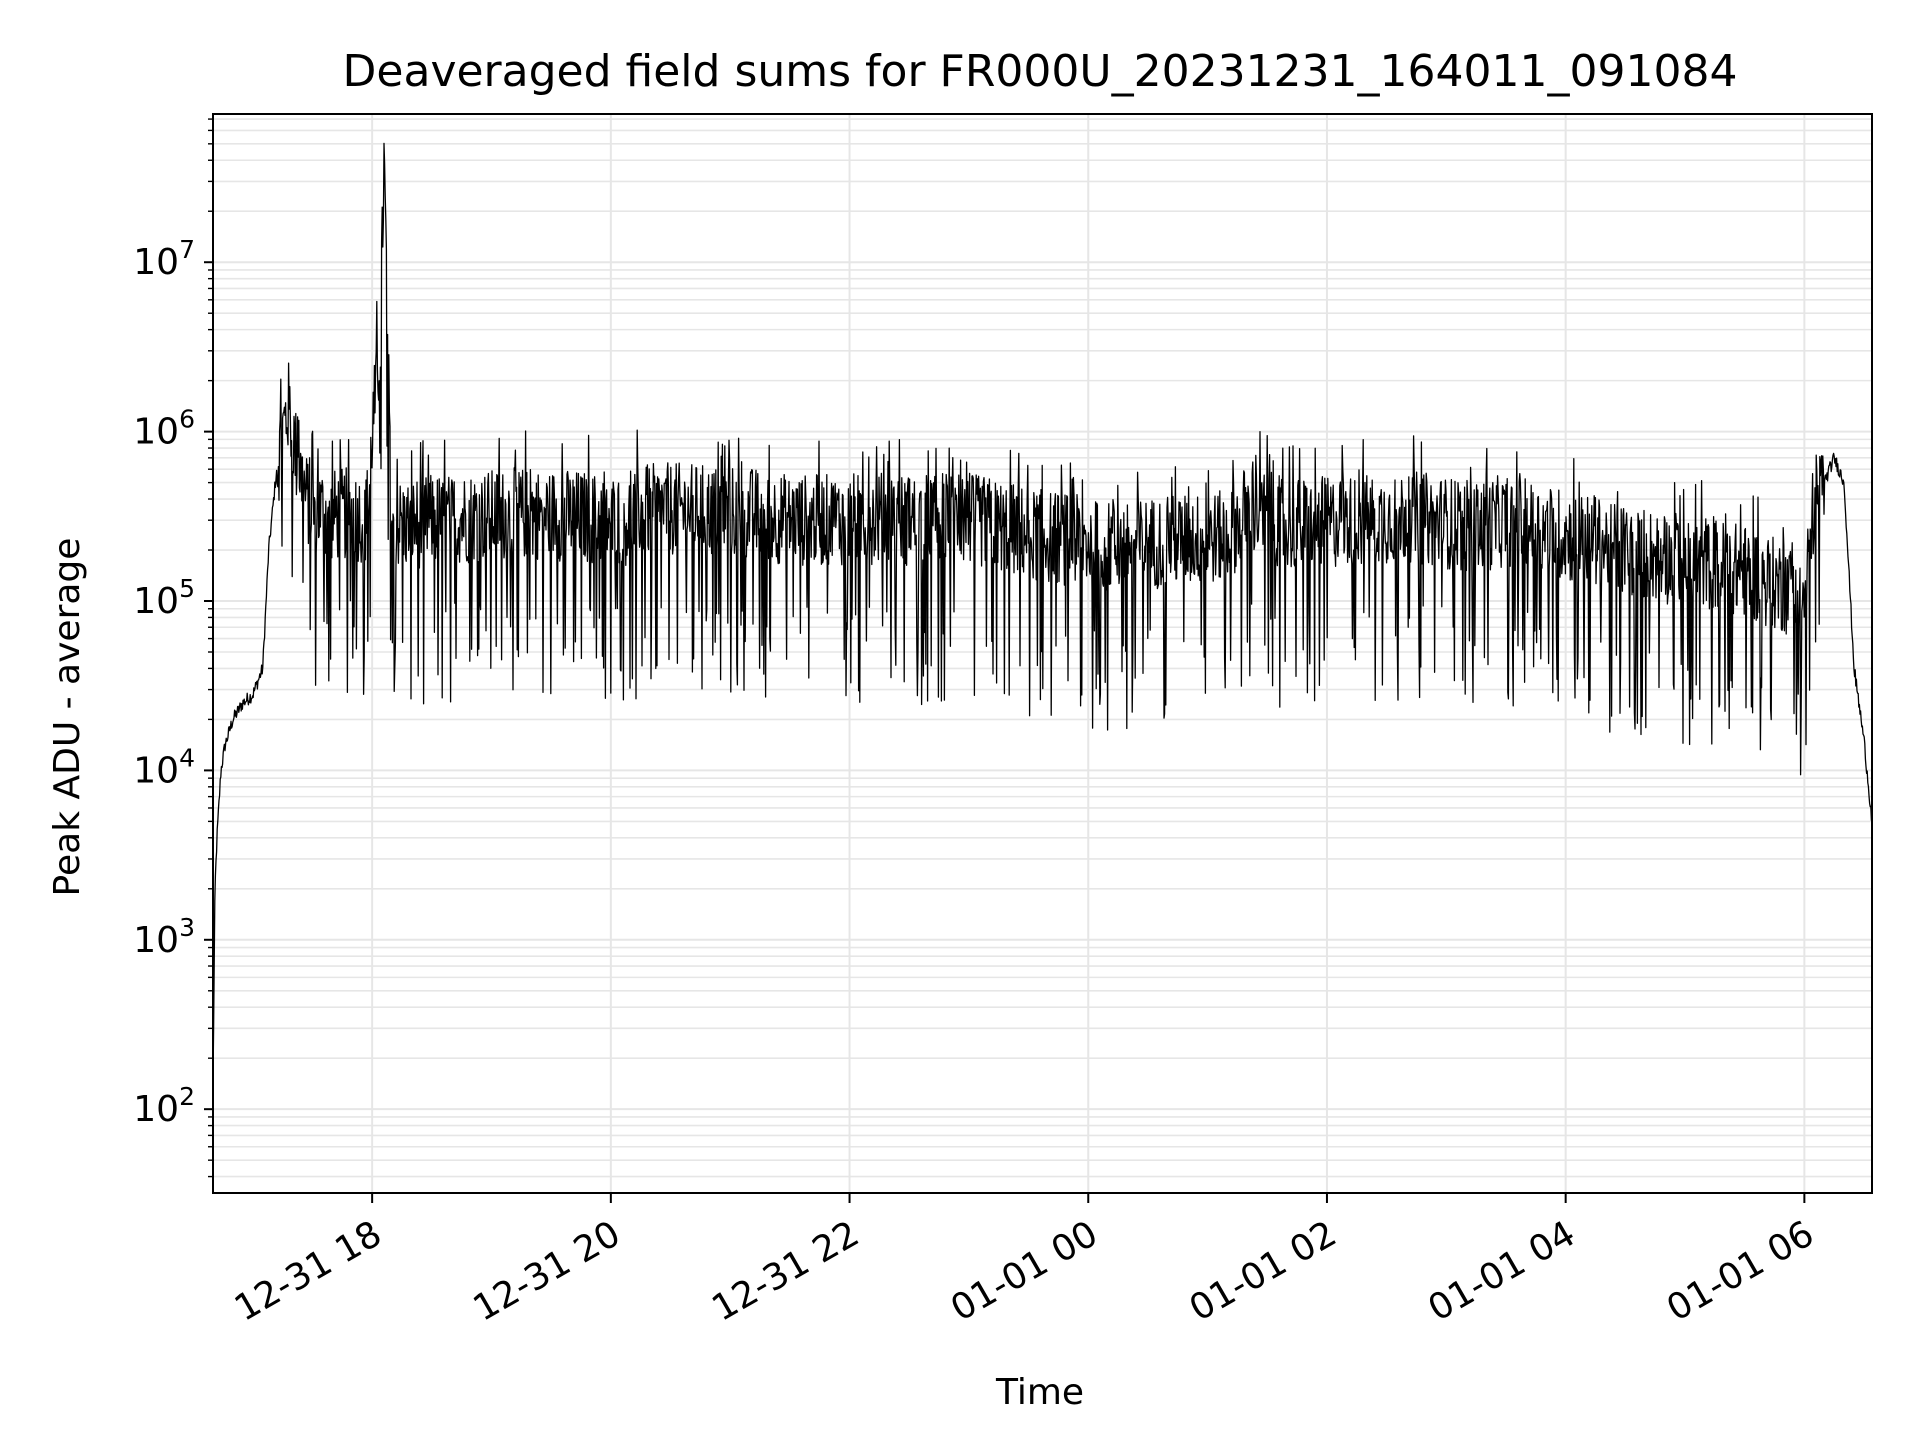 The image size is (1920, 1440). What do you see at coordinates (547, 1271) in the screenshot?
I see `x-tick-label: 12-31 20` at bounding box center [547, 1271].